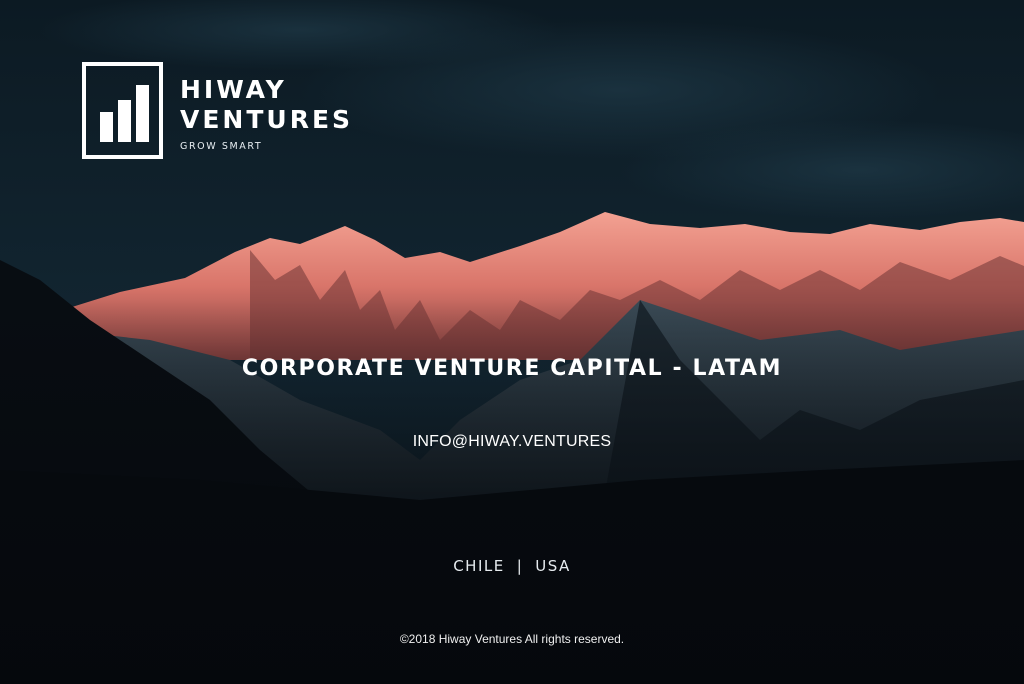 The width and height of the screenshot is (1024, 684). What do you see at coordinates (221, 146) in the screenshot?
I see `brand-tagline: GROW SMART` at bounding box center [221, 146].